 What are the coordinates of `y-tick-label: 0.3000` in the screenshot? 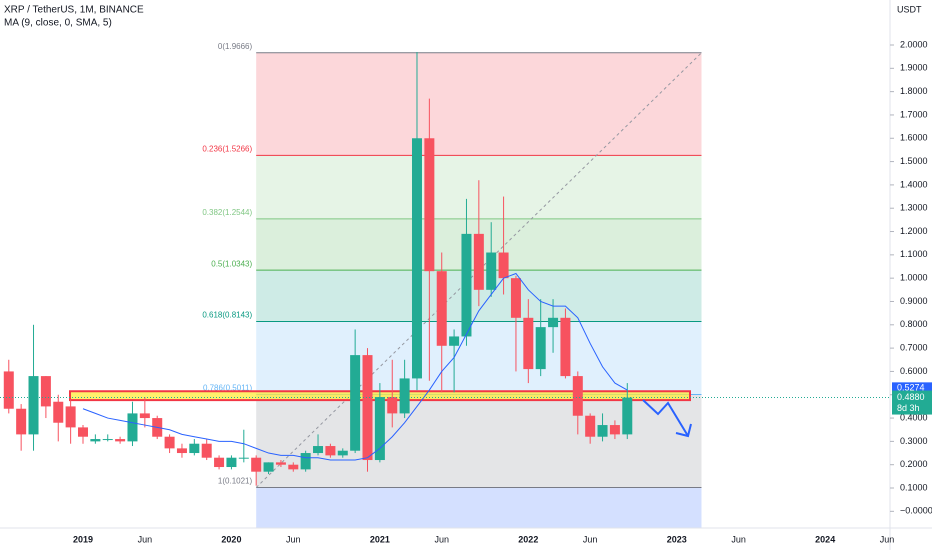 It's located at (914, 441).